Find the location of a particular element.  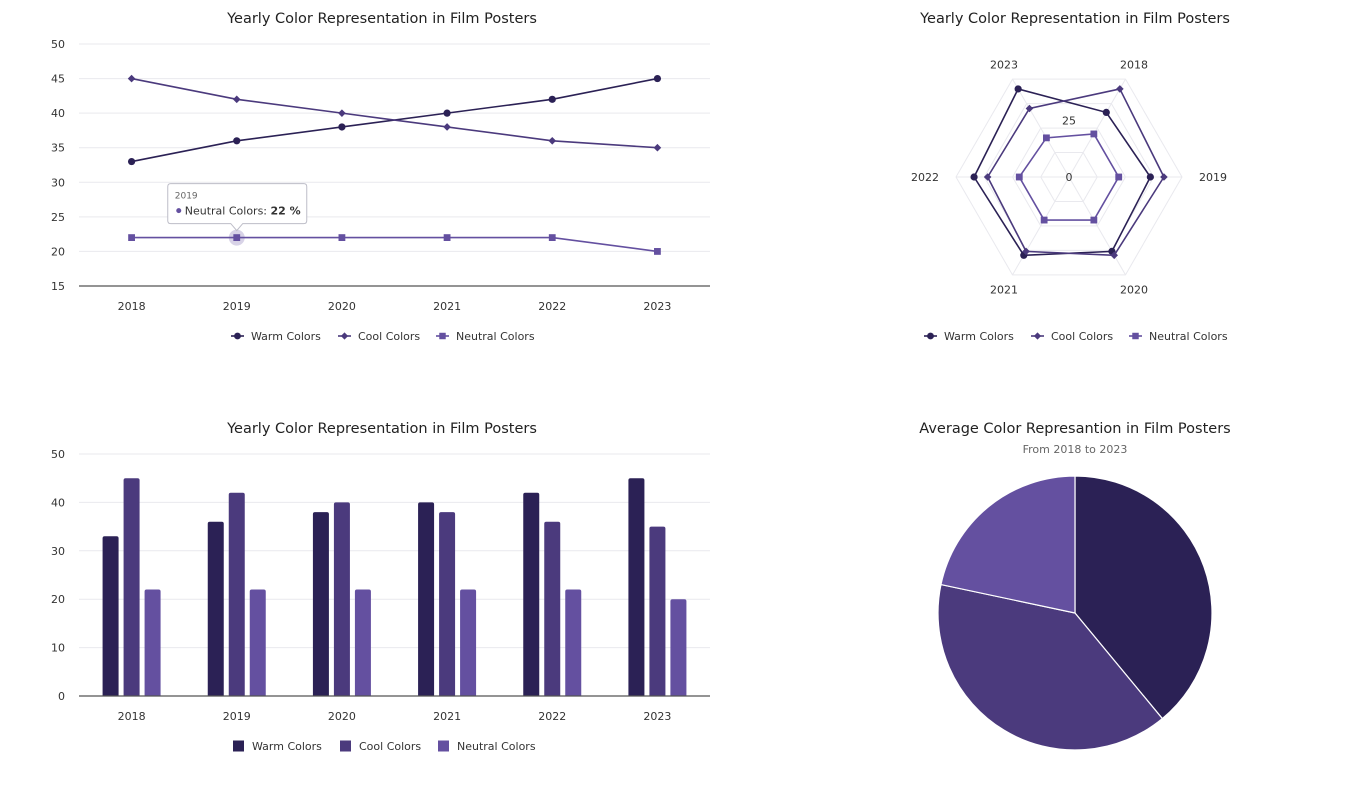

pie-slice-cool-colors is located at coordinates (1050, 667).